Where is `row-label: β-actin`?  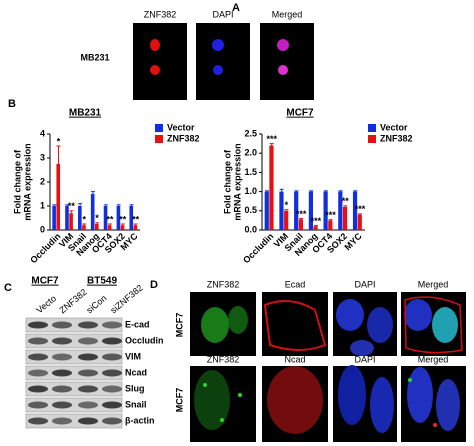 row-label: β-actin is located at coordinates (140, 420).